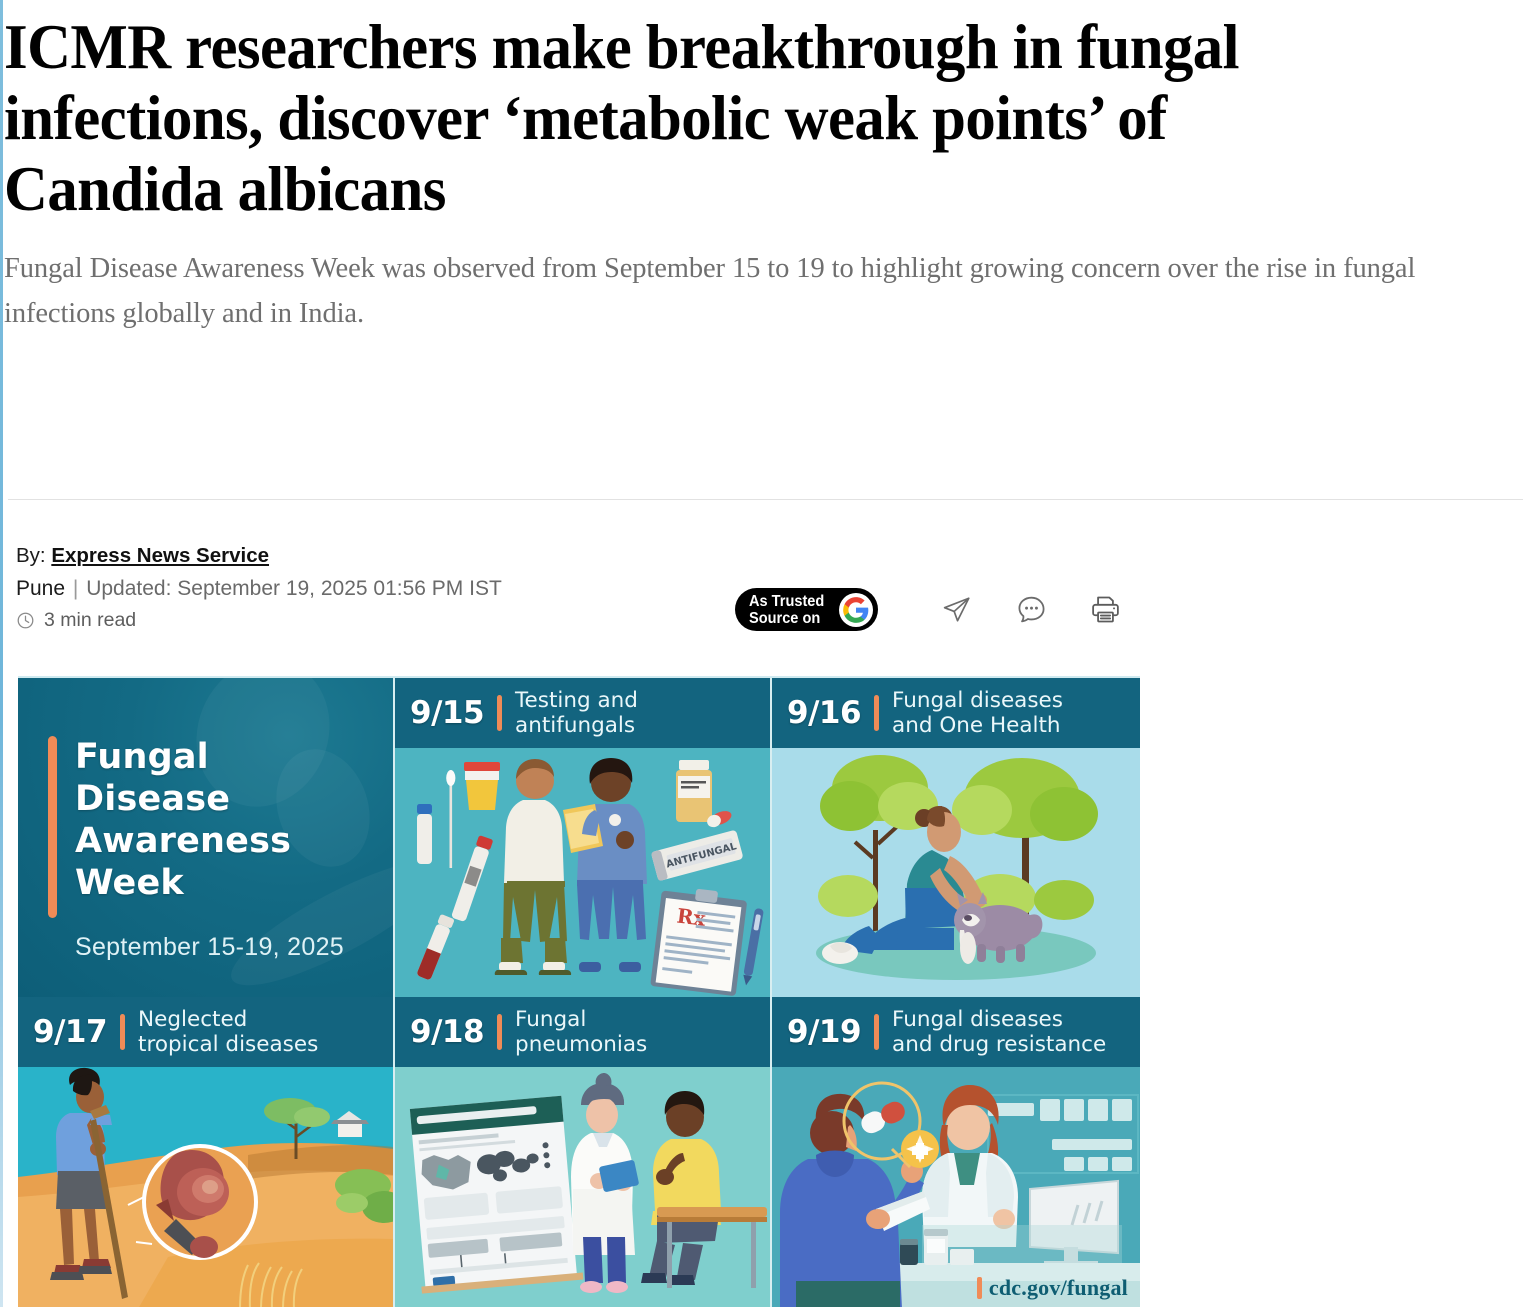 This screenshot has height=1307, width=1527. What do you see at coordinates (1105, 610) in the screenshot?
I see `printer-icon` at bounding box center [1105, 610].